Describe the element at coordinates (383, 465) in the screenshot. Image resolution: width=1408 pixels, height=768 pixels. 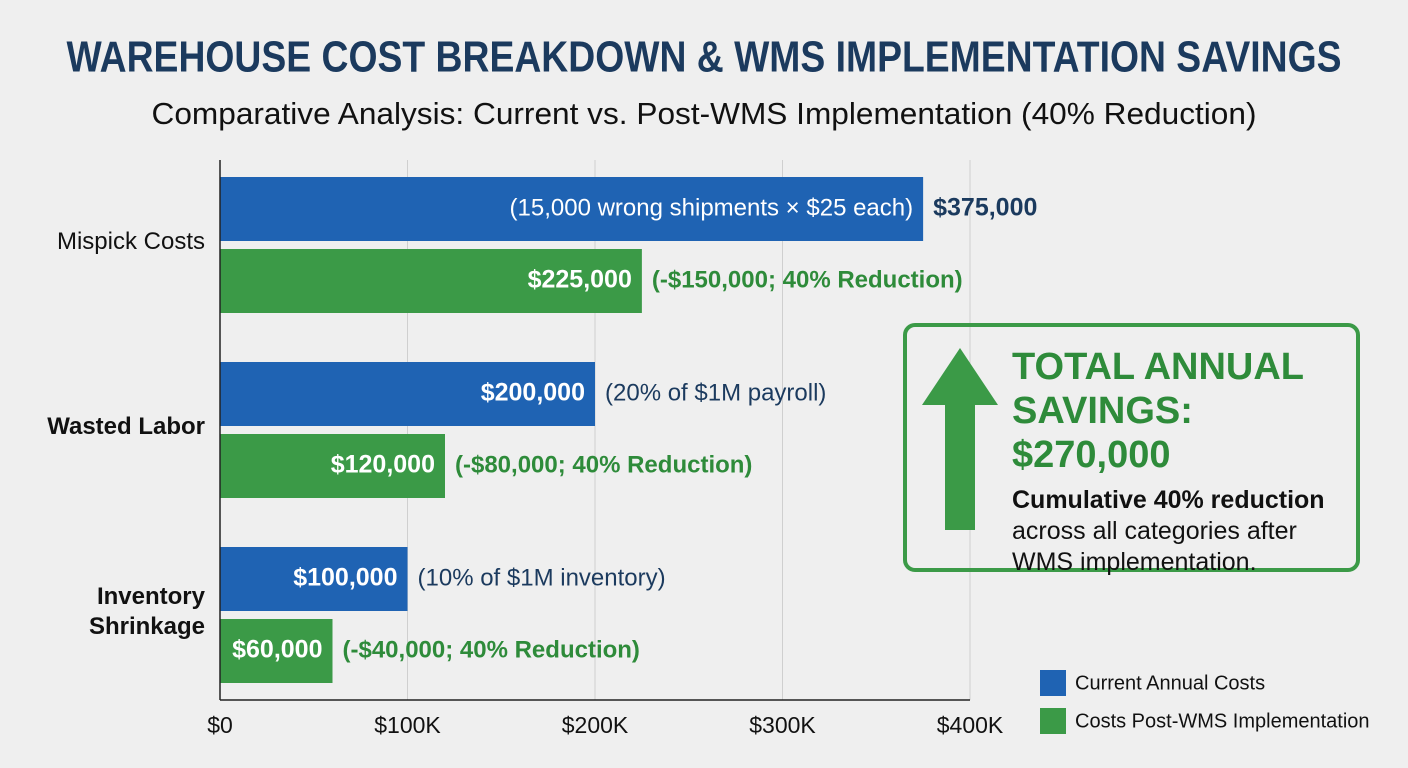
I see `value-label: $120,000` at that location.